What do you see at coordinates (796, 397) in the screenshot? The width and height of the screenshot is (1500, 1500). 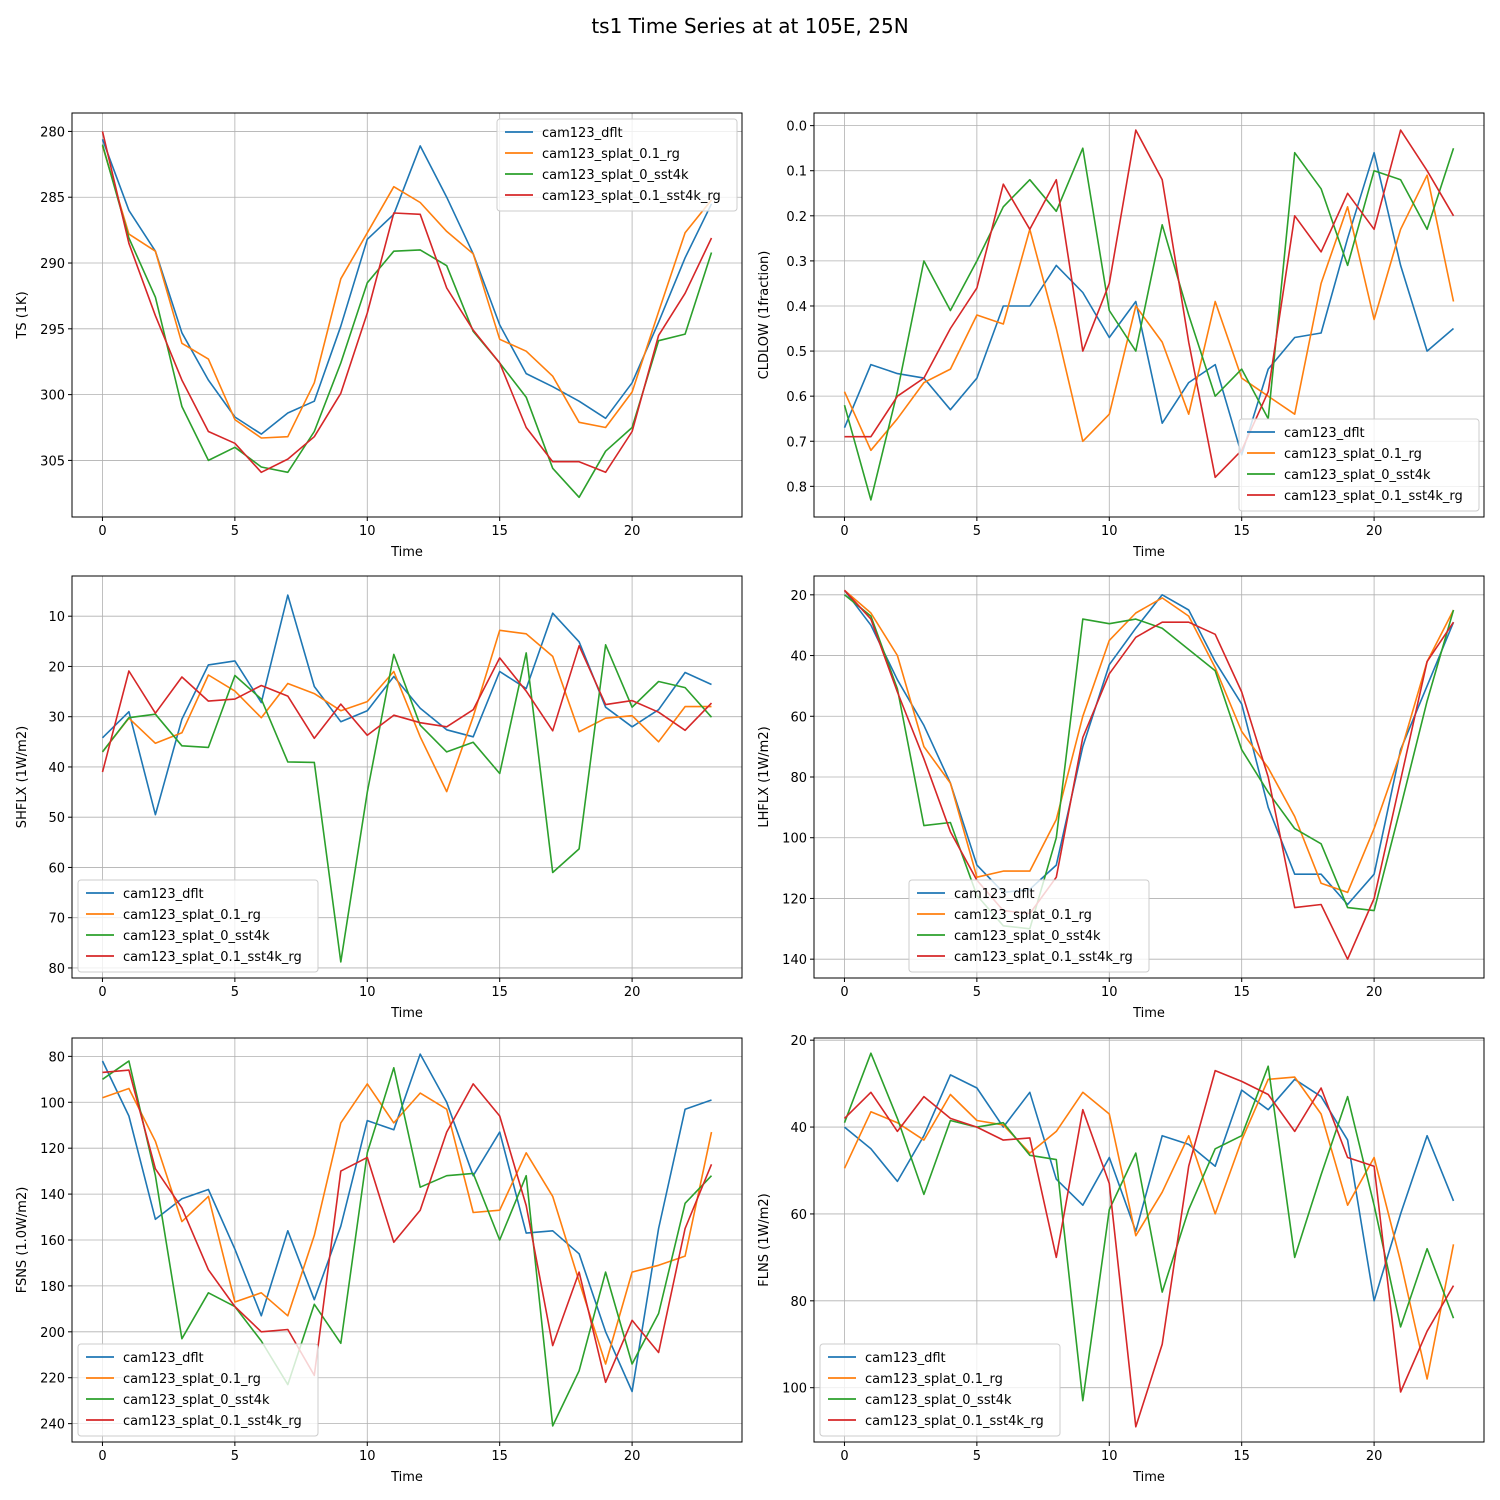 I see `y-tick-label: 0.6` at bounding box center [796, 397].